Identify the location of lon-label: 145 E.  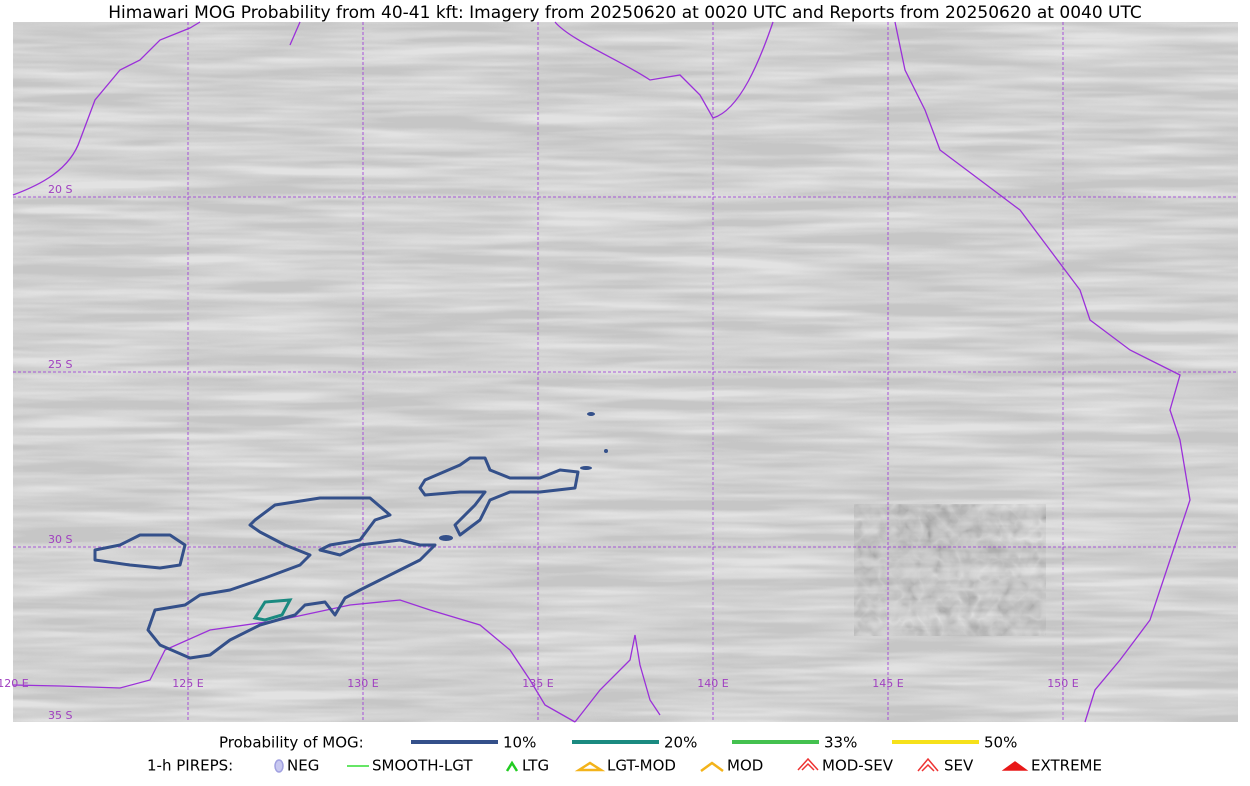
(887, 683).